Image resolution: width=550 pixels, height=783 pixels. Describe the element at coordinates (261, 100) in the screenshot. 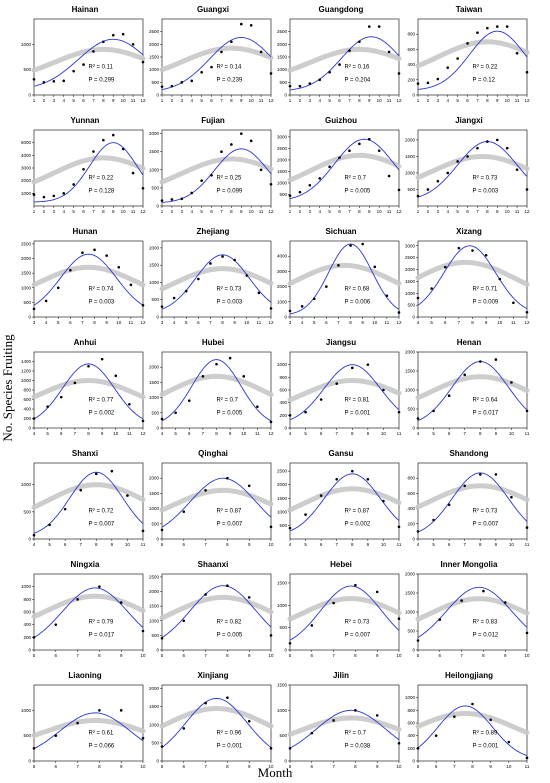

I see `x-tick-label: 11` at that location.